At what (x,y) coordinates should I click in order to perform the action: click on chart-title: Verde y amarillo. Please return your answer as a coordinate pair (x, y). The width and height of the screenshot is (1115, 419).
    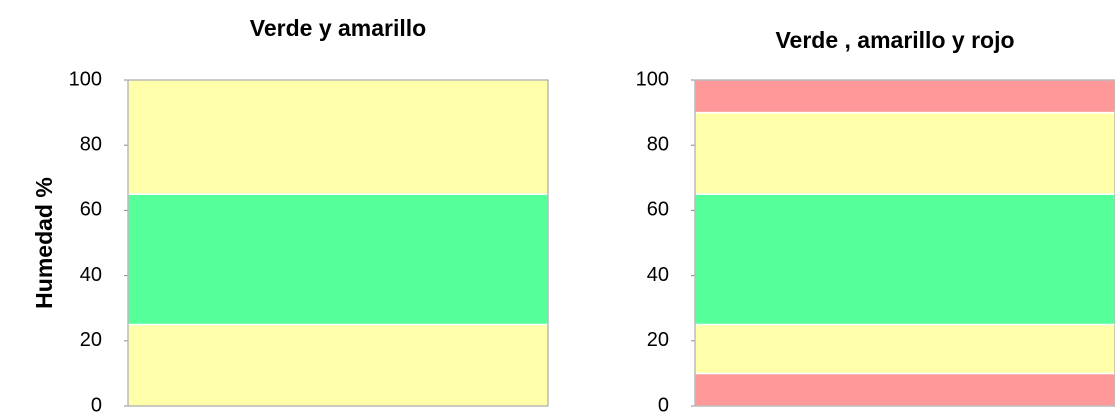
    Looking at the image, I should click on (338, 28).